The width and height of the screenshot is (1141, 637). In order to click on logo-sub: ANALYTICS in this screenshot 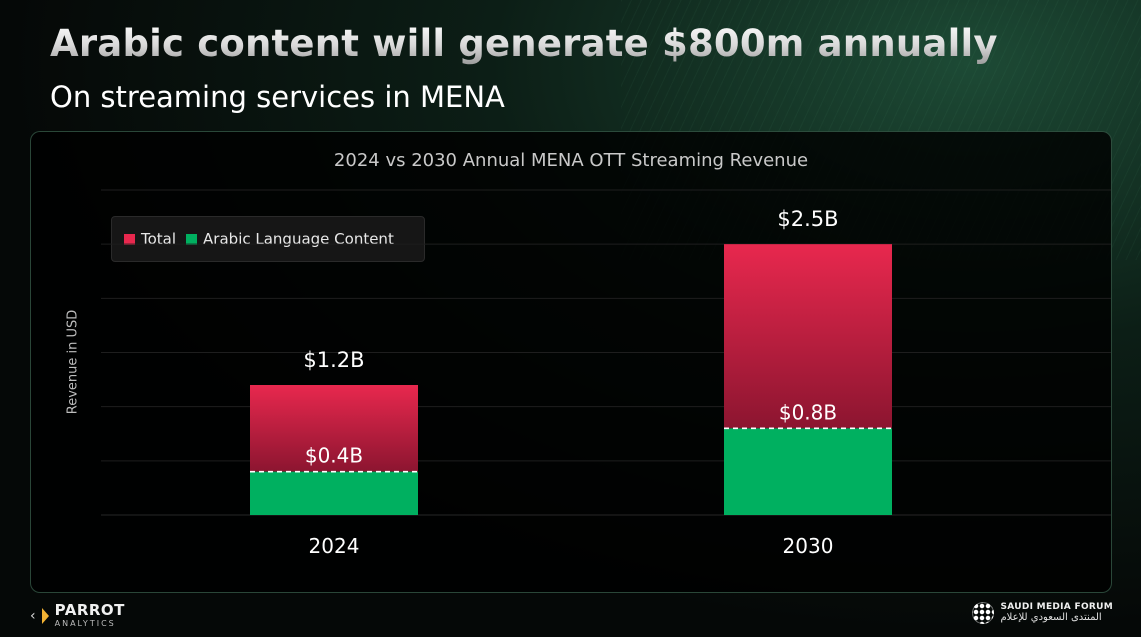, I will do `click(85, 623)`.